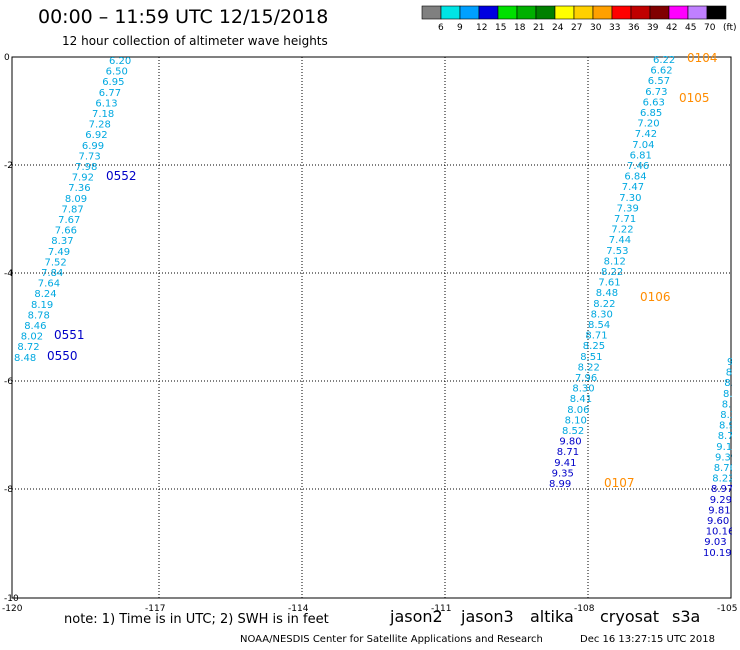 The height and width of the screenshot is (650, 740). I want to click on wave-height-label: 8.46, so click(35, 326).